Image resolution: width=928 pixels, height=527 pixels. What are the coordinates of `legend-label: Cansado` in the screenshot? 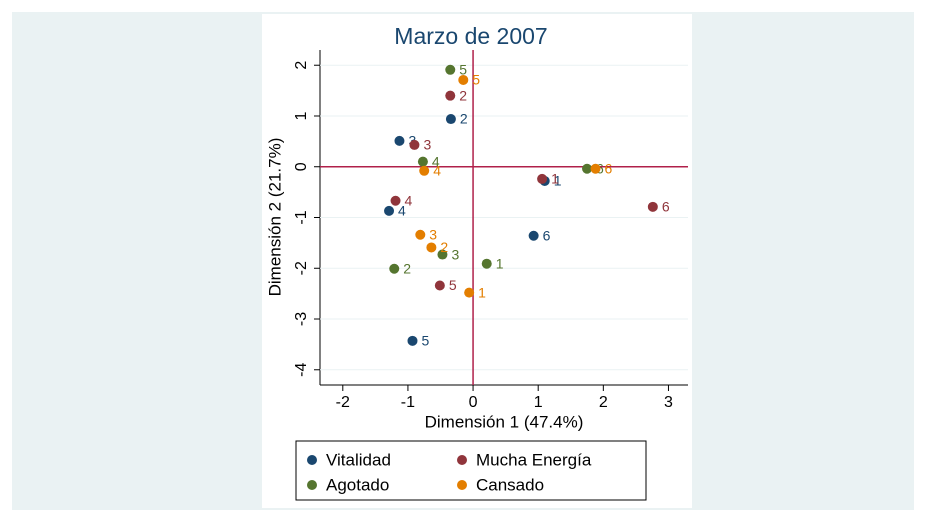 It's located at (510, 484).